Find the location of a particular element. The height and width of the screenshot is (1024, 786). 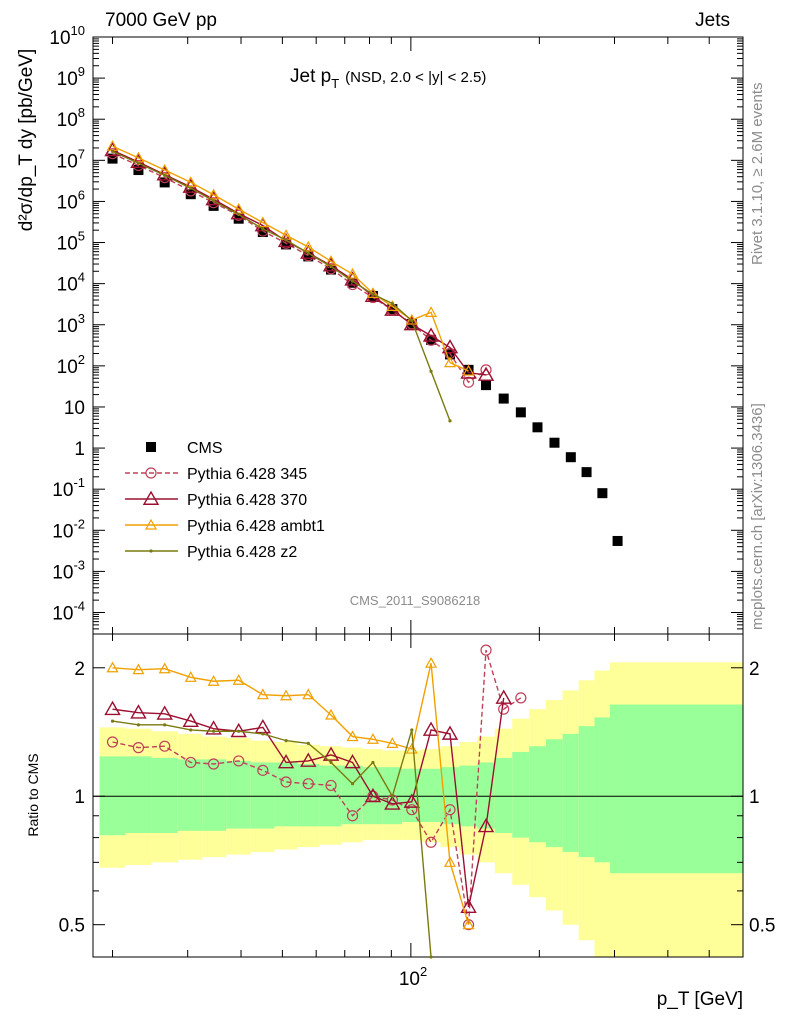

ratio-tick-label-left: 2 is located at coordinates (79, 669).